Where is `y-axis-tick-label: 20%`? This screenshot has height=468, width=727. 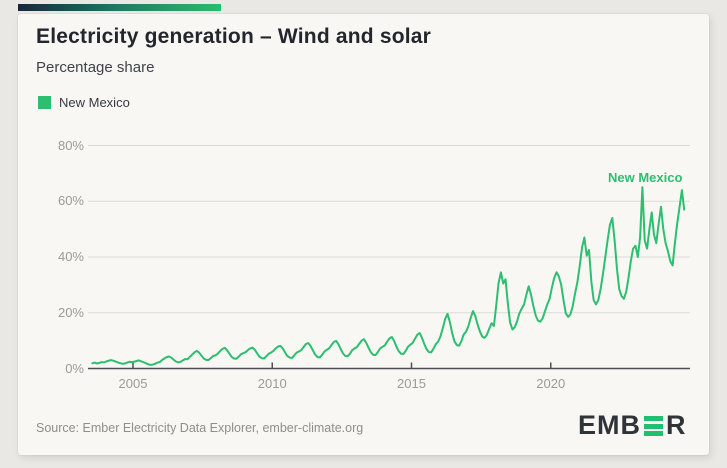 y-axis-tick-label: 20% is located at coordinates (70, 312).